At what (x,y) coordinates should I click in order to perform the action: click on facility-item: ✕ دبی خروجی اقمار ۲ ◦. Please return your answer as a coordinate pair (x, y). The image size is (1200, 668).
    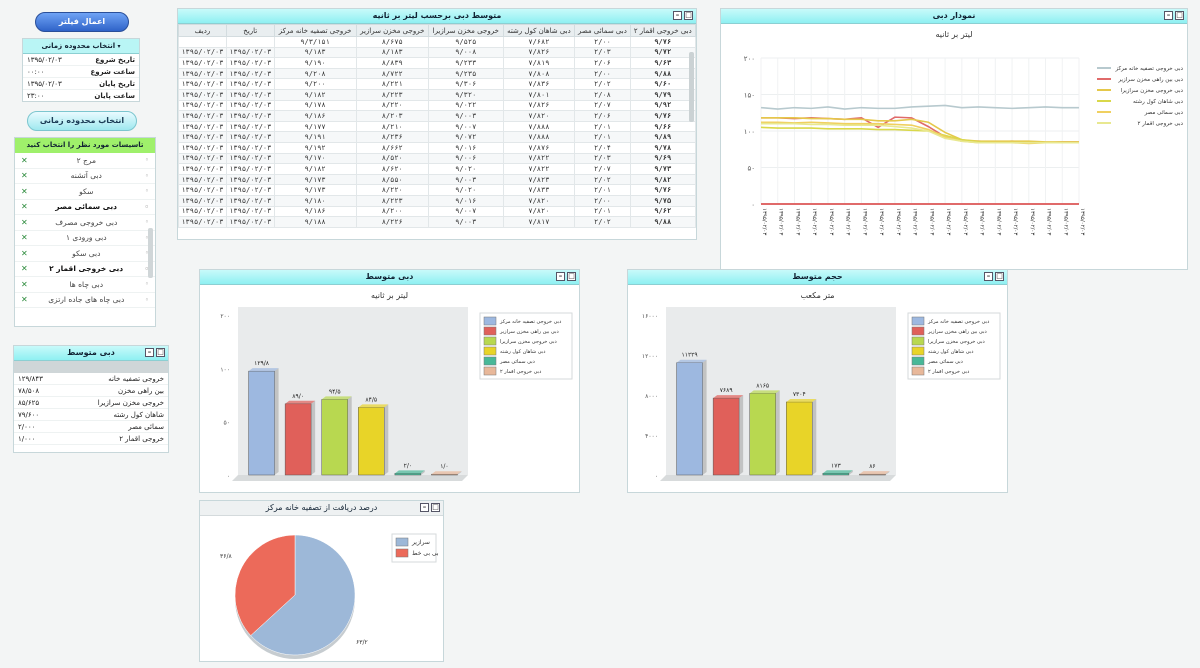
    Looking at the image, I should click on (85, 269).